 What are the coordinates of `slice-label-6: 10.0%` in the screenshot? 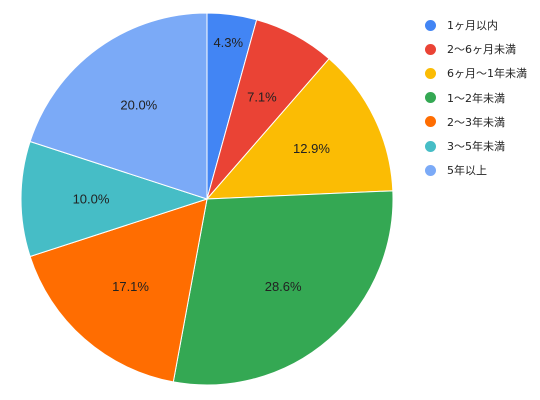 It's located at (91, 199).